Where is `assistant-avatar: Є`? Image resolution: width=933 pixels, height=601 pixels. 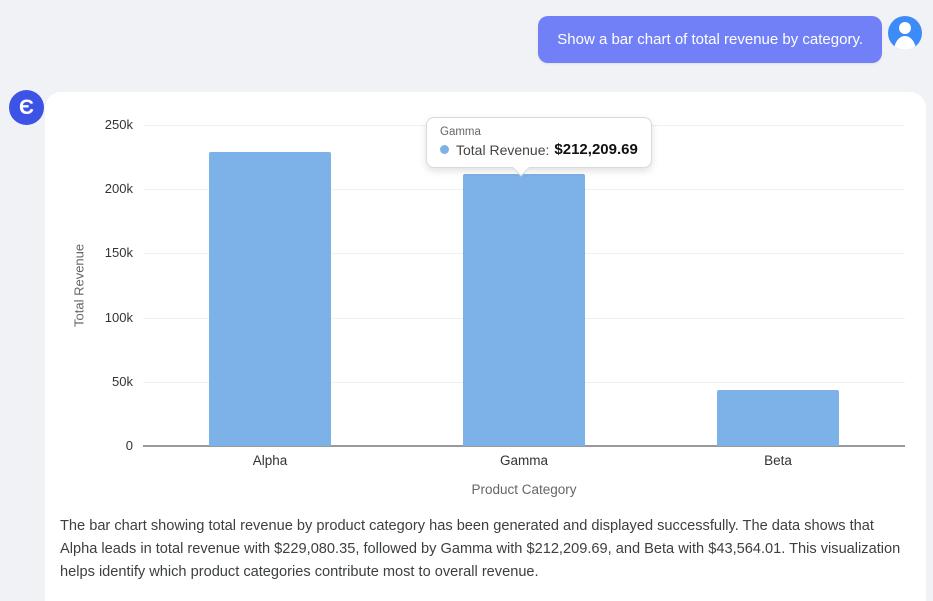 assistant-avatar: Є is located at coordinates (26, 107).